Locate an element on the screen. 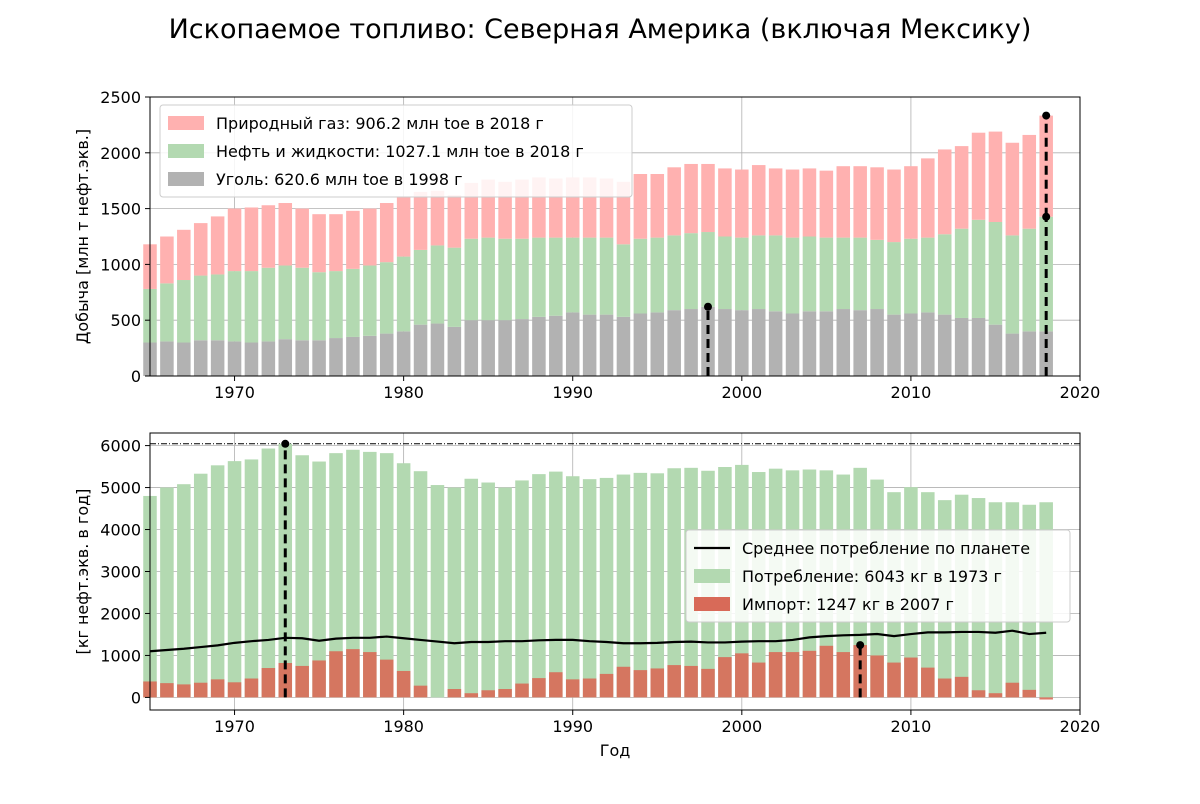 The image size is (1200, 804). x-tick-label: 1970 is located at coordinates (234, 726).